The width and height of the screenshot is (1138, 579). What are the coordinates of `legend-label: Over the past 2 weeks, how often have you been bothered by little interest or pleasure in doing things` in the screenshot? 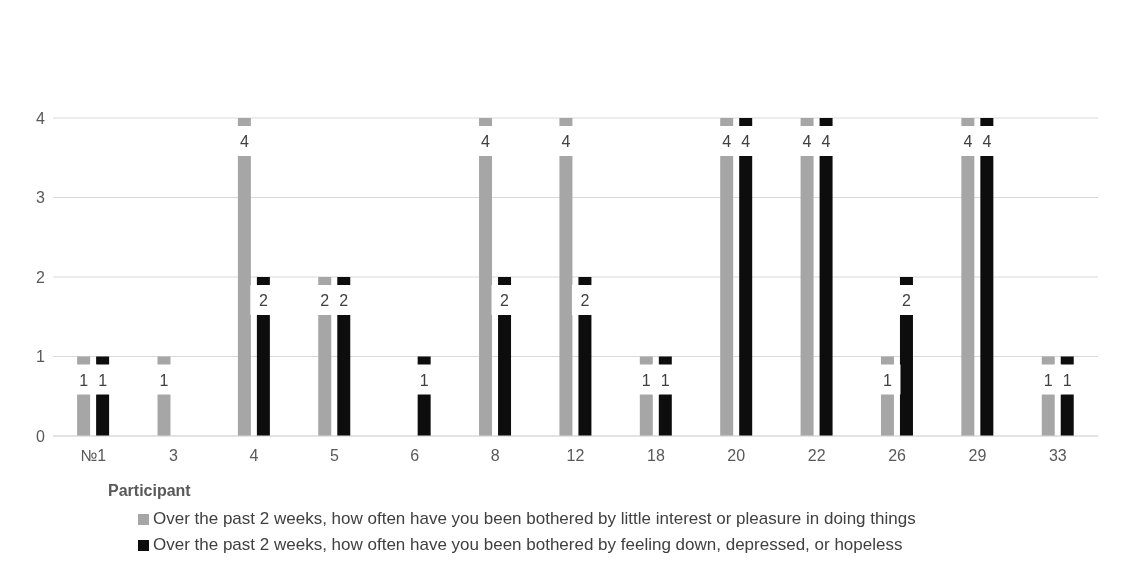 It's located at (534, 519).